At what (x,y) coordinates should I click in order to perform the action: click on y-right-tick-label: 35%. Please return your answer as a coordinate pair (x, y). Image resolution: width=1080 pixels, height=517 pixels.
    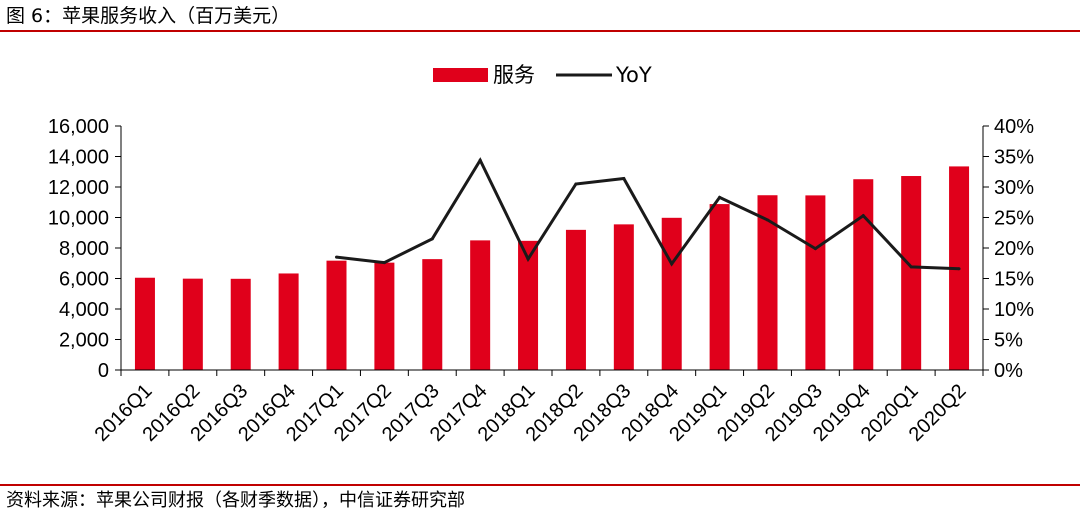
    Looking at the image, I should click on (1014, 158).